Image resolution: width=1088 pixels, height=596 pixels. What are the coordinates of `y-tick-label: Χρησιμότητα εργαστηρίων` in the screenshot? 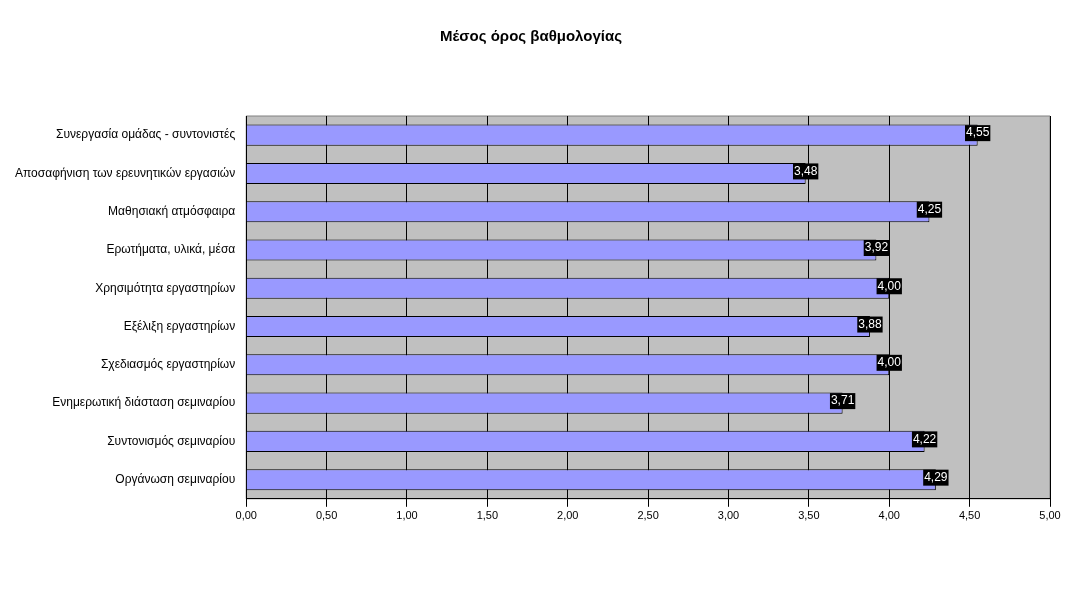 It's located at (165, 287).